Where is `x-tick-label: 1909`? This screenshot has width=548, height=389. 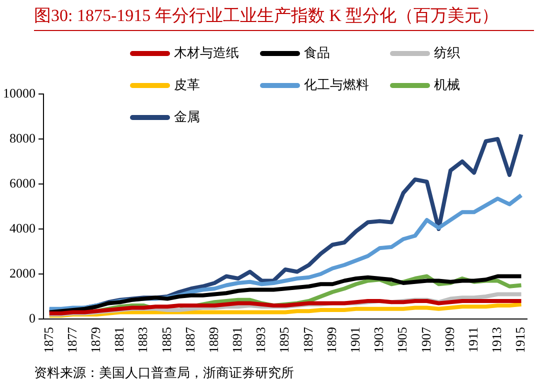 x-tick-label: 1909 is located at coordinates (449, 340).